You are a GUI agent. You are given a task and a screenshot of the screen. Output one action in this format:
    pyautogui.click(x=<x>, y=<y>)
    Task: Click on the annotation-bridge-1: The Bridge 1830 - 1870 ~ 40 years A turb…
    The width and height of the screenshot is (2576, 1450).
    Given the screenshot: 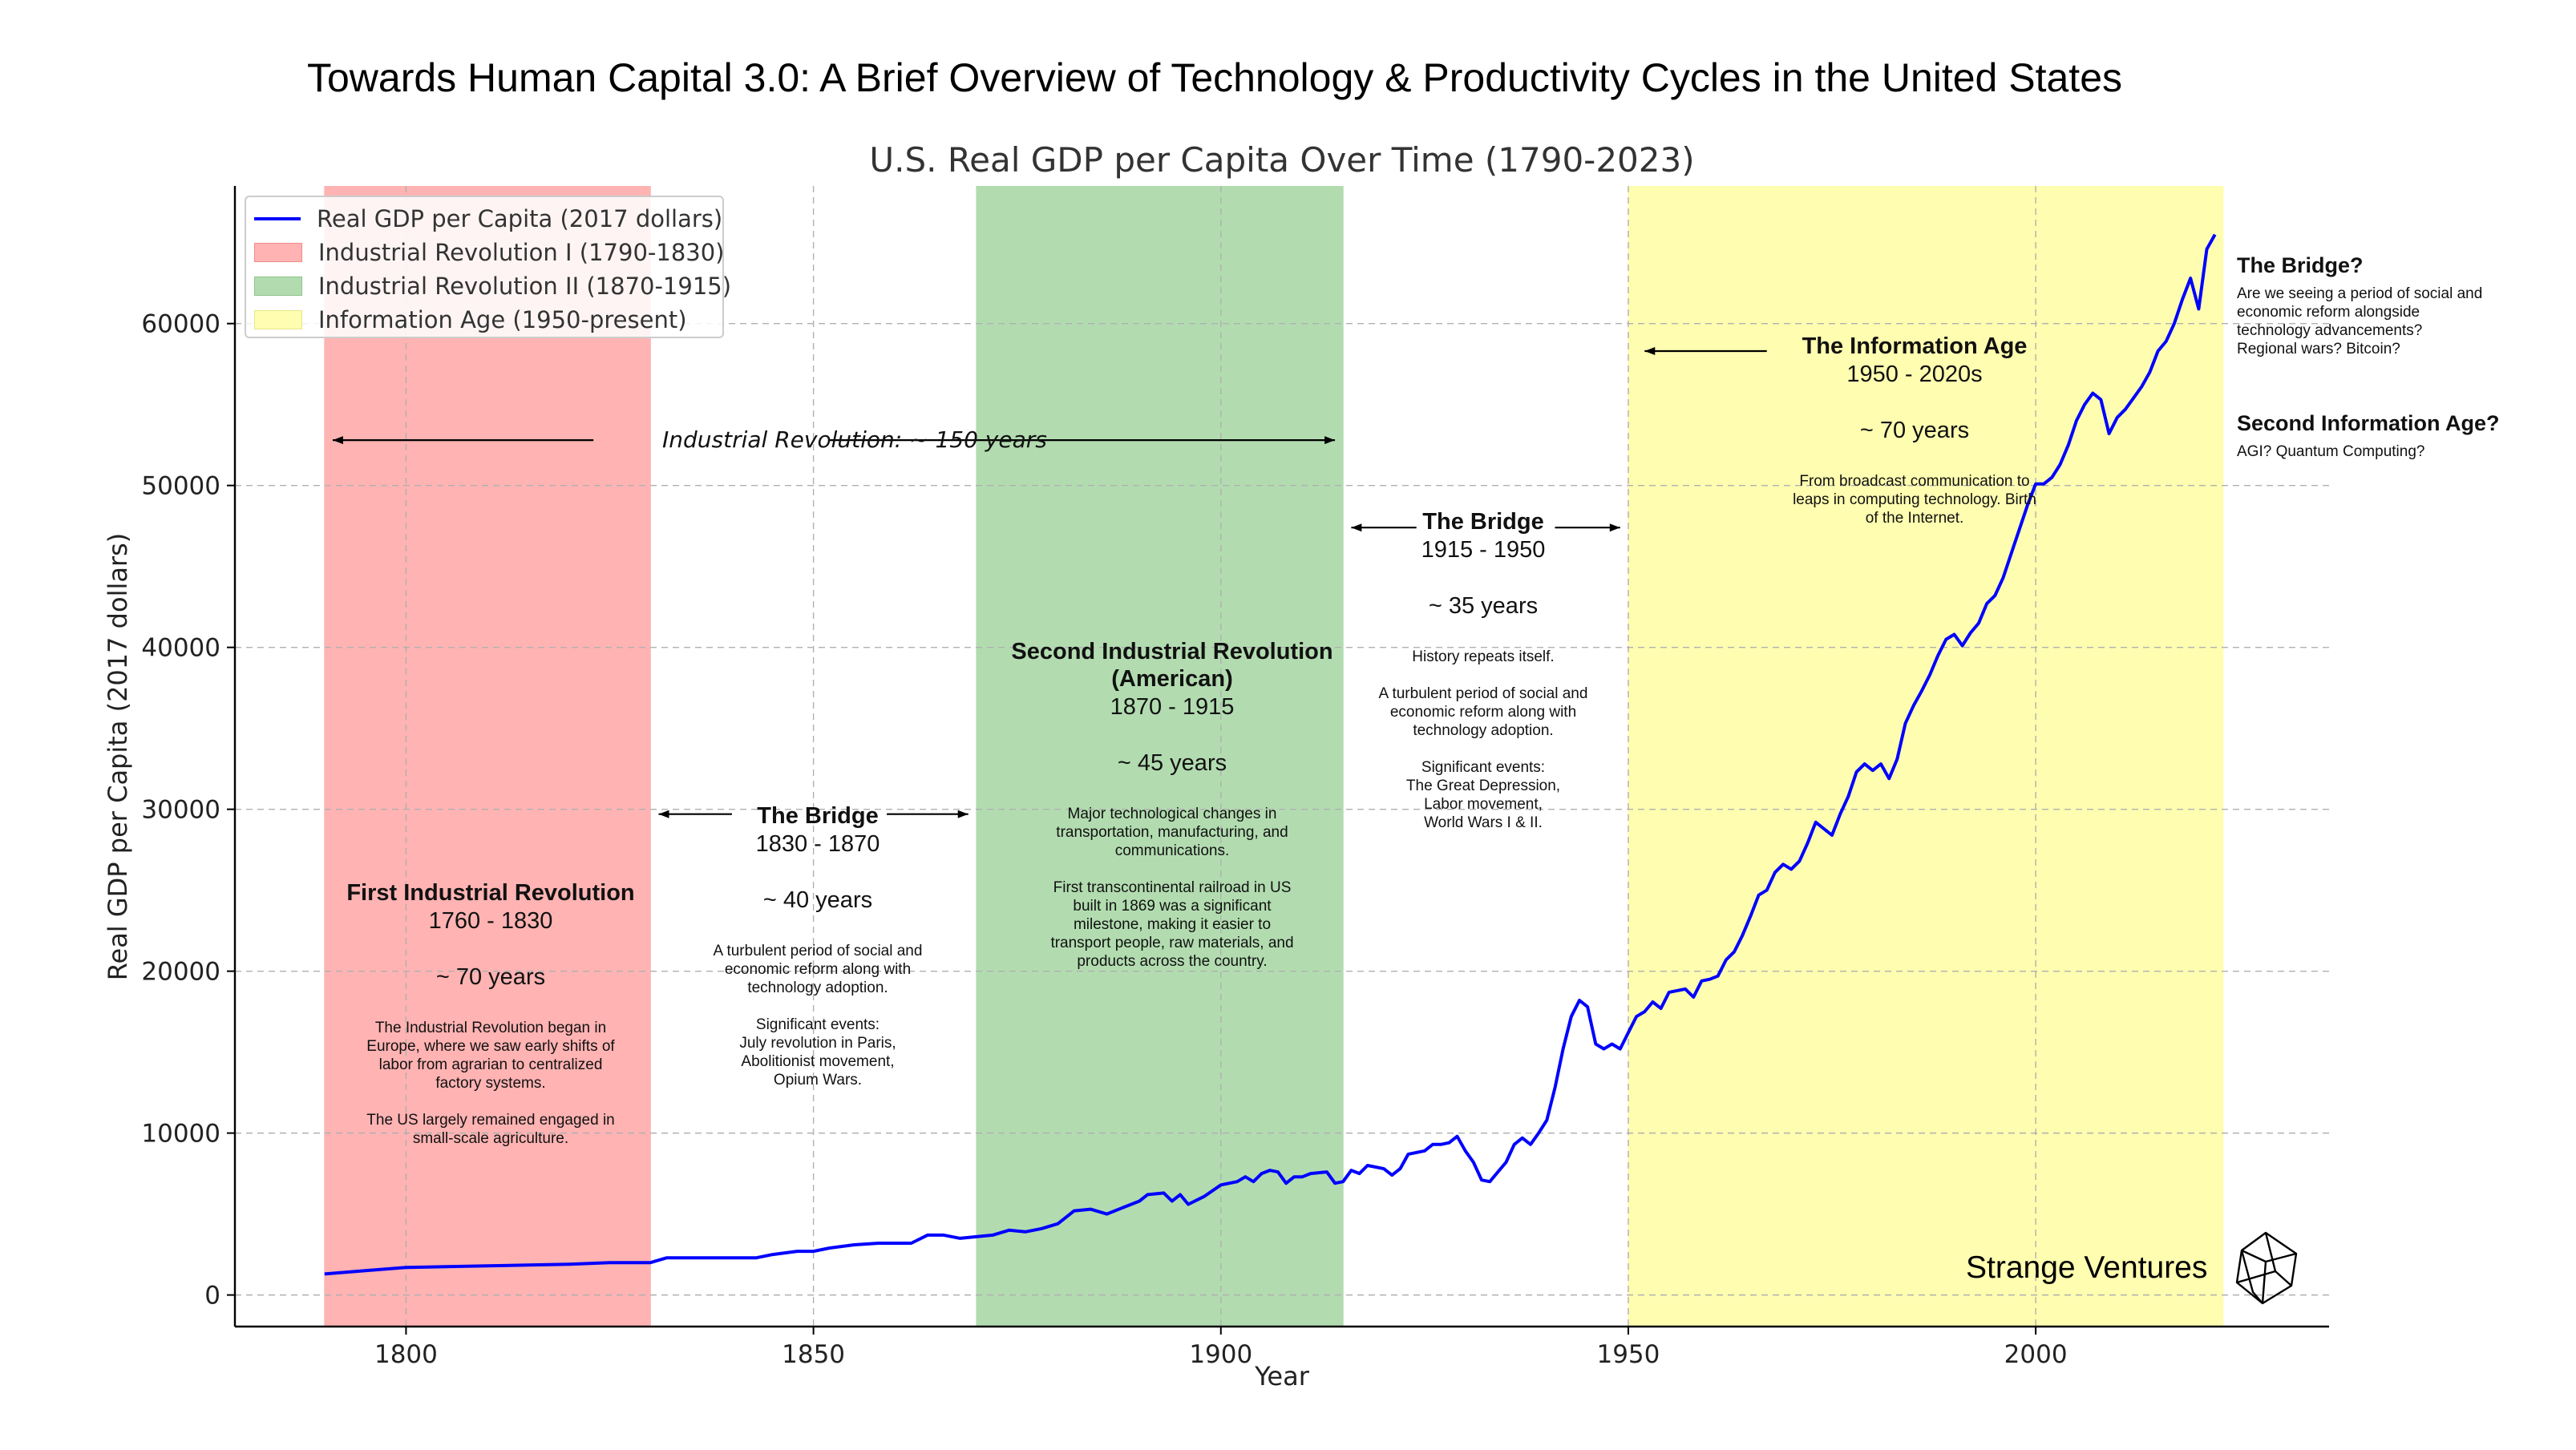 What is the action you would take?
    pyautogui.click(x=818, y=945)
    